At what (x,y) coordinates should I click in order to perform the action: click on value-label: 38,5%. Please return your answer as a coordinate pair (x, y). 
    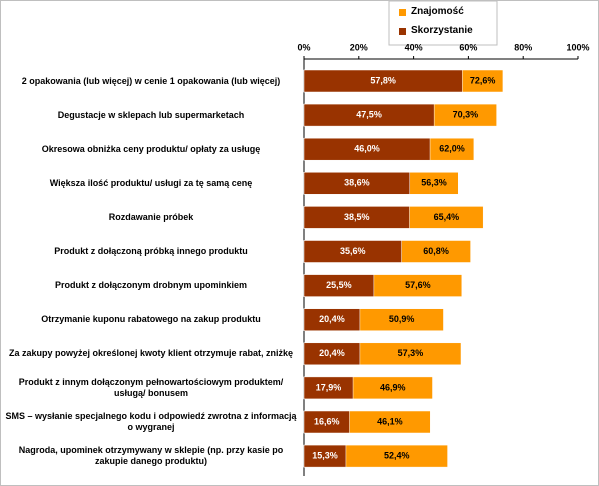
    Looking at the image, I should click on (357, 217).